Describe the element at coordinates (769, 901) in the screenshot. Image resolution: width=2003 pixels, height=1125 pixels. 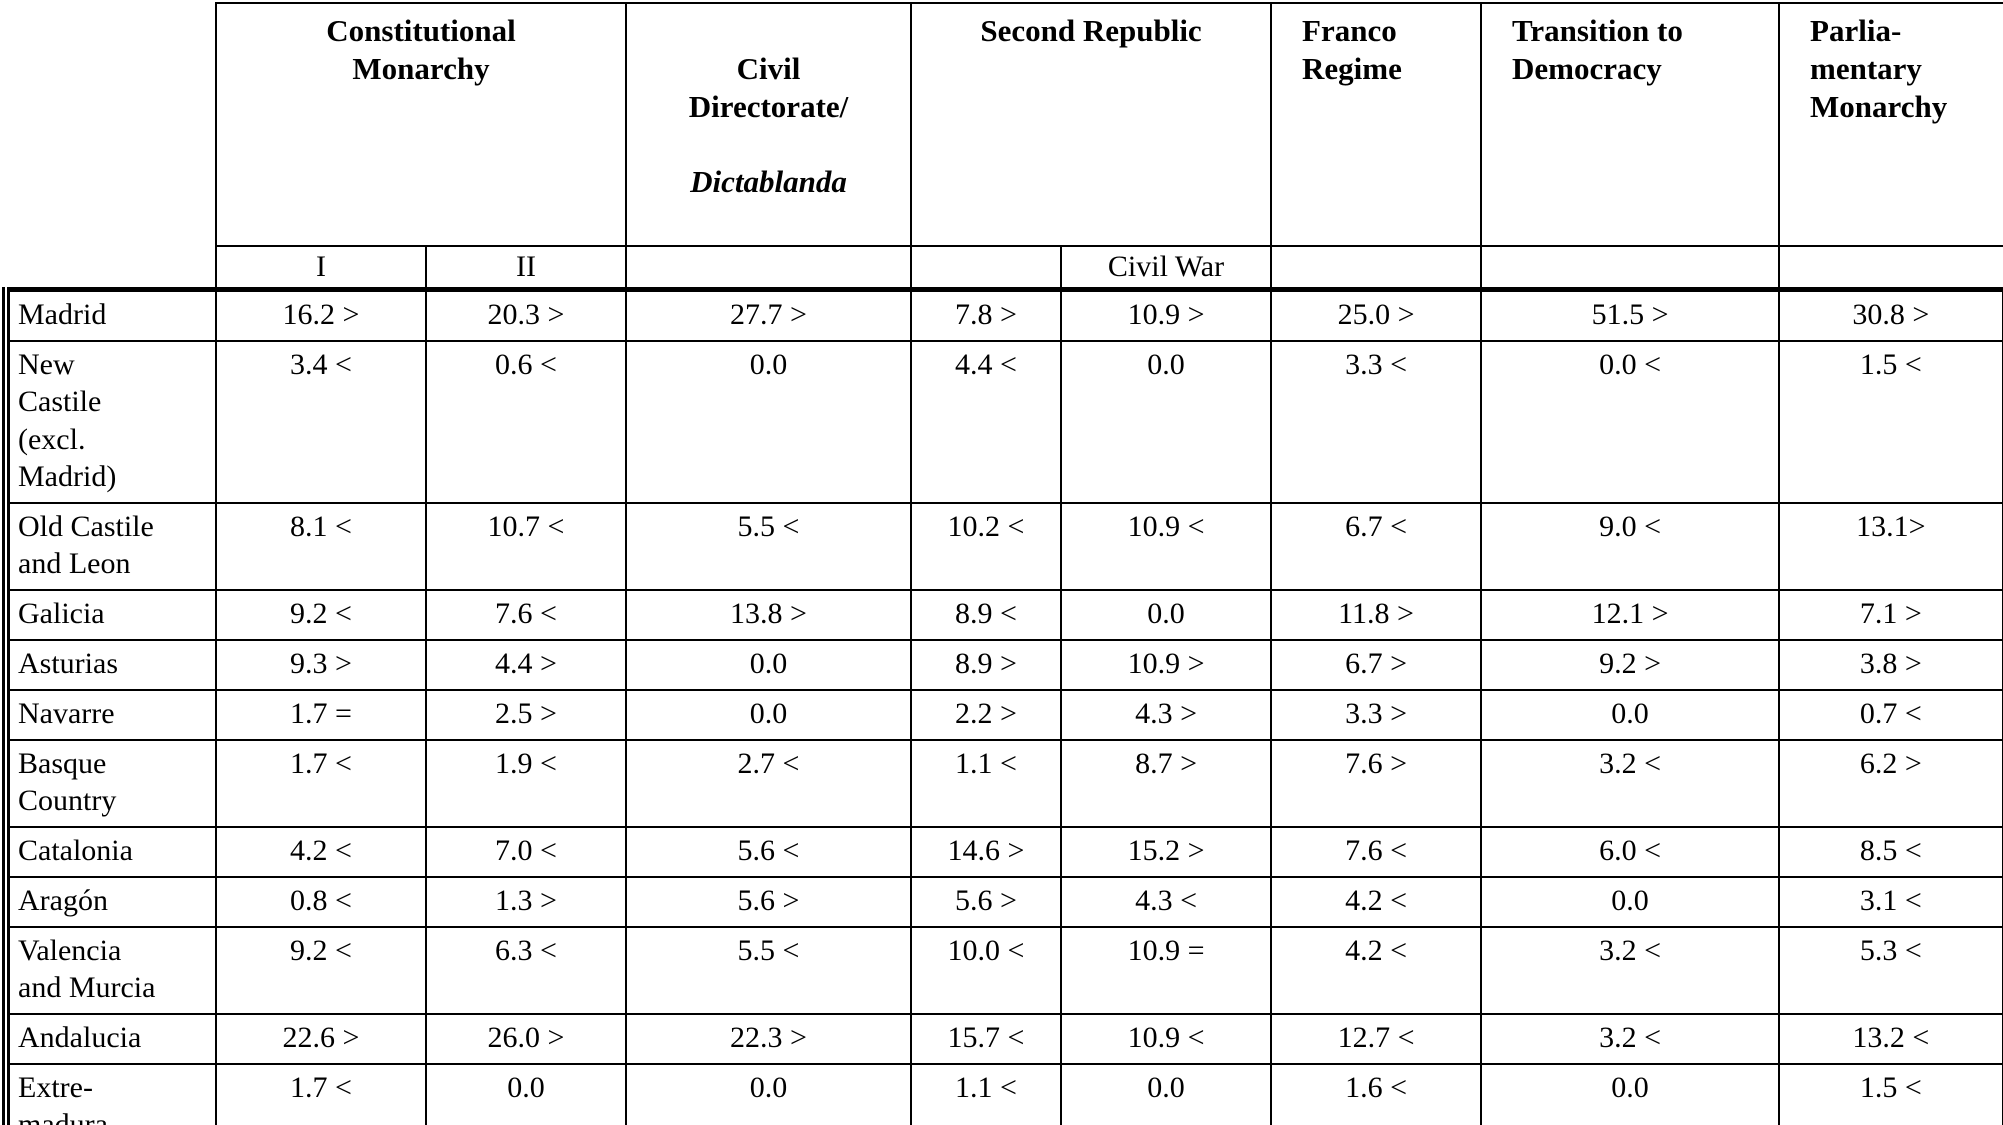
I see `value-cell: 5.6 >` at that location.